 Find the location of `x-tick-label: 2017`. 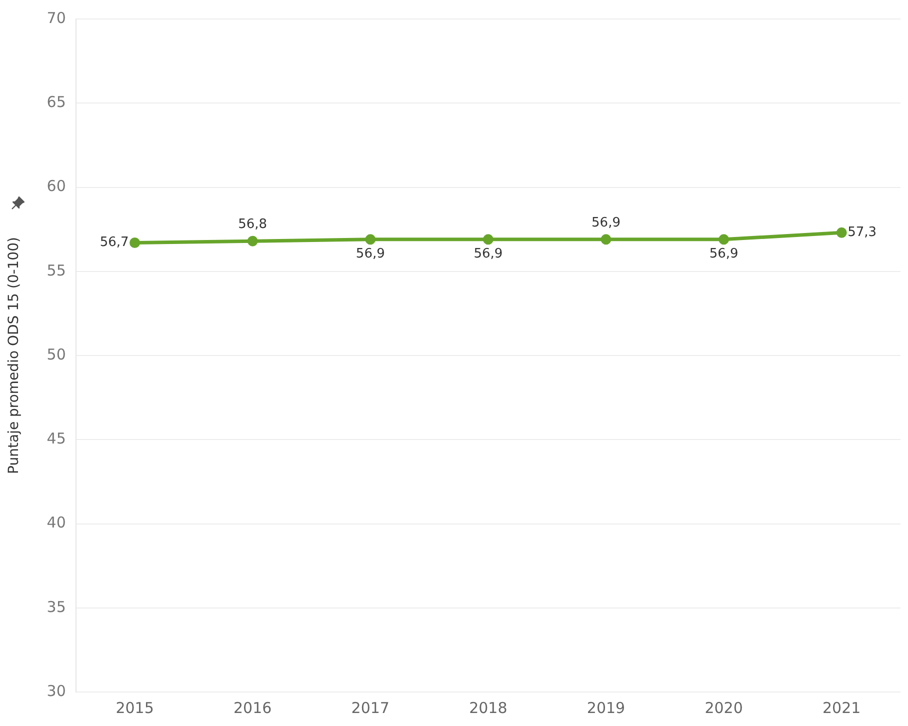

x-tick-label: 2017 is located at coordinates (370, 707).